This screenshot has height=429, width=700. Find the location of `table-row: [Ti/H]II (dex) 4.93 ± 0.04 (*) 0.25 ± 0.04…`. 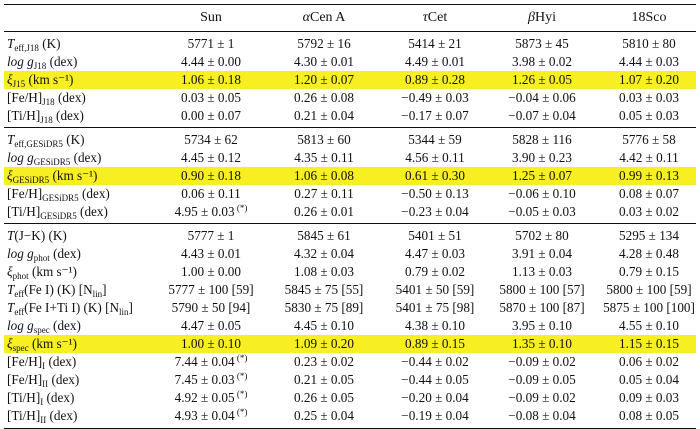

table-row: [Ti/H]II (dex) 4.93 ± 0.04 (*) 0.25 ± 0.04… is located at coordinates (350, 416).